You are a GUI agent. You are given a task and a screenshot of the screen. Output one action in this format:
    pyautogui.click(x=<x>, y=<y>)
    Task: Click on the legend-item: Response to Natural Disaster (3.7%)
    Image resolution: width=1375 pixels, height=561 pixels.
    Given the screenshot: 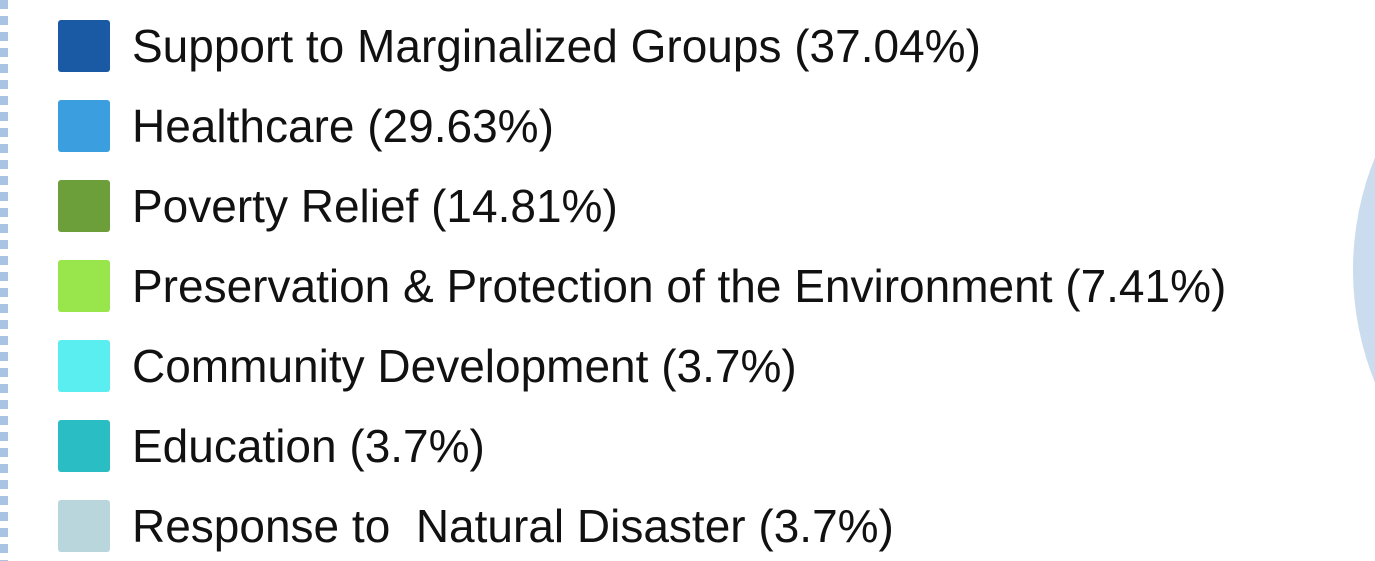 What is the action you would take?
    pyautogui.click(x=476, y=526)
    